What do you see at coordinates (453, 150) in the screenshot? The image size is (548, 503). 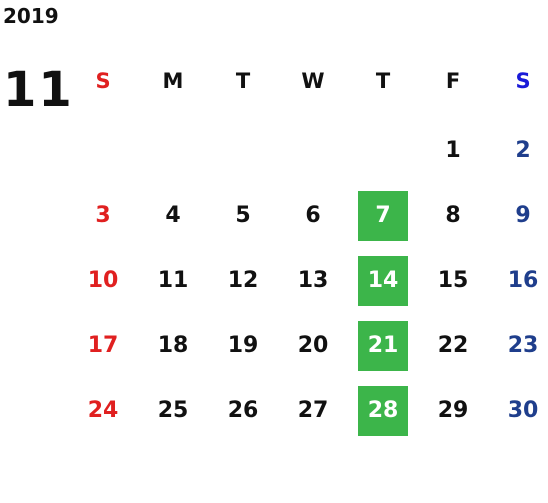 I see `day-cell: 1` at bounding box center [453, 150].